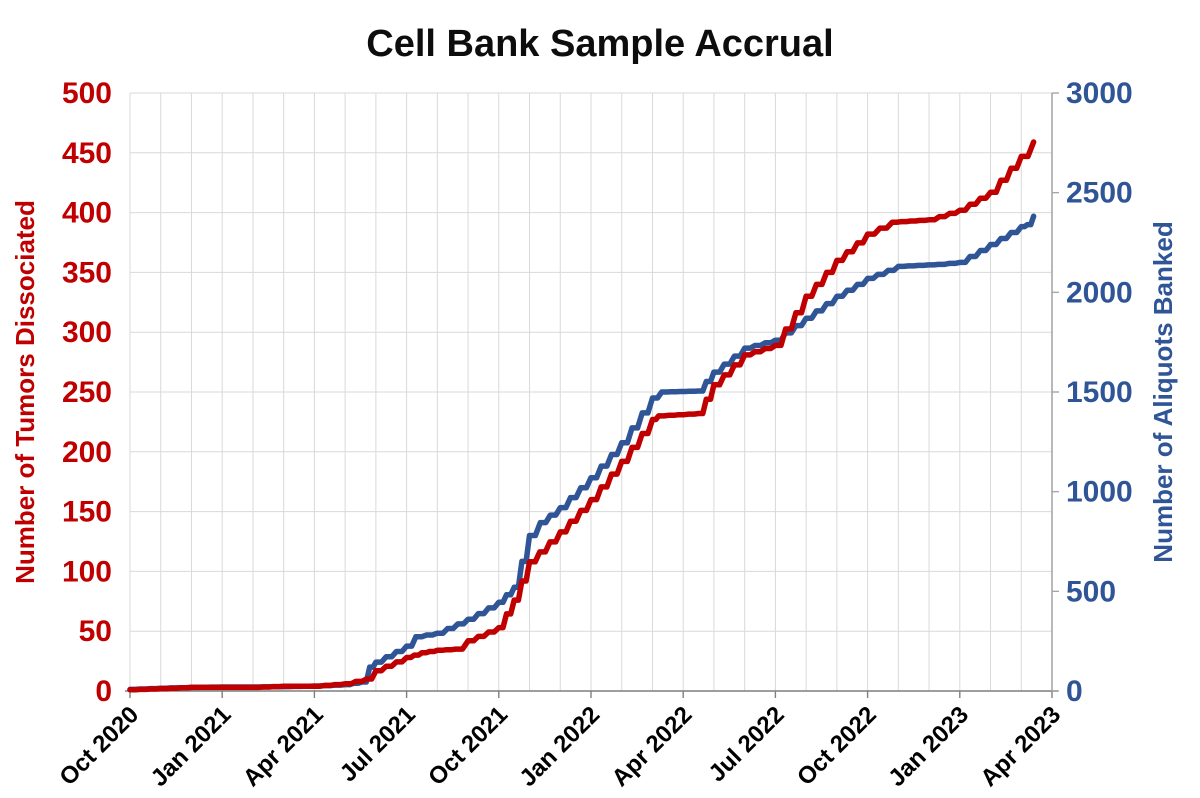 This screenshot has width=1200, height=798. Describe the element at coordinates (468, 746) in the screenshot. I see `x-axis-tick-label: Oct 2021` at that location.